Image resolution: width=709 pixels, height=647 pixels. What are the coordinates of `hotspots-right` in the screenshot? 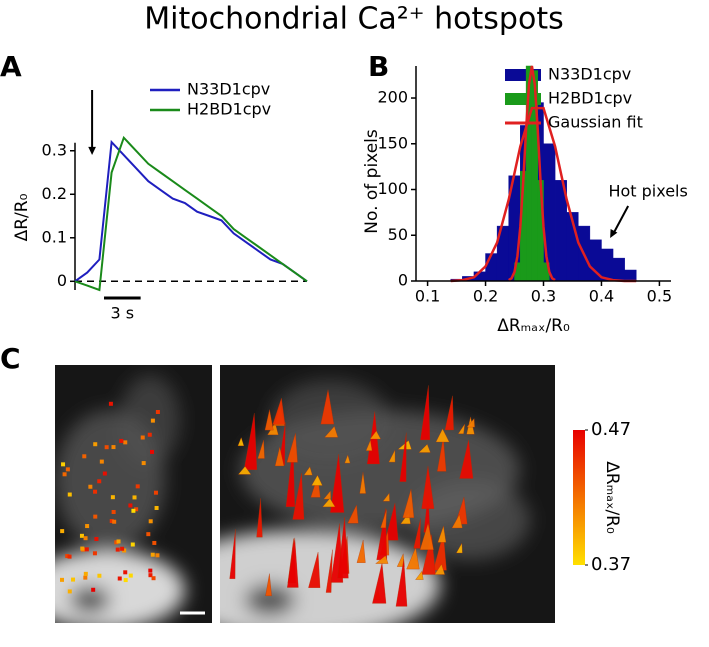 It's located at (352, 496).